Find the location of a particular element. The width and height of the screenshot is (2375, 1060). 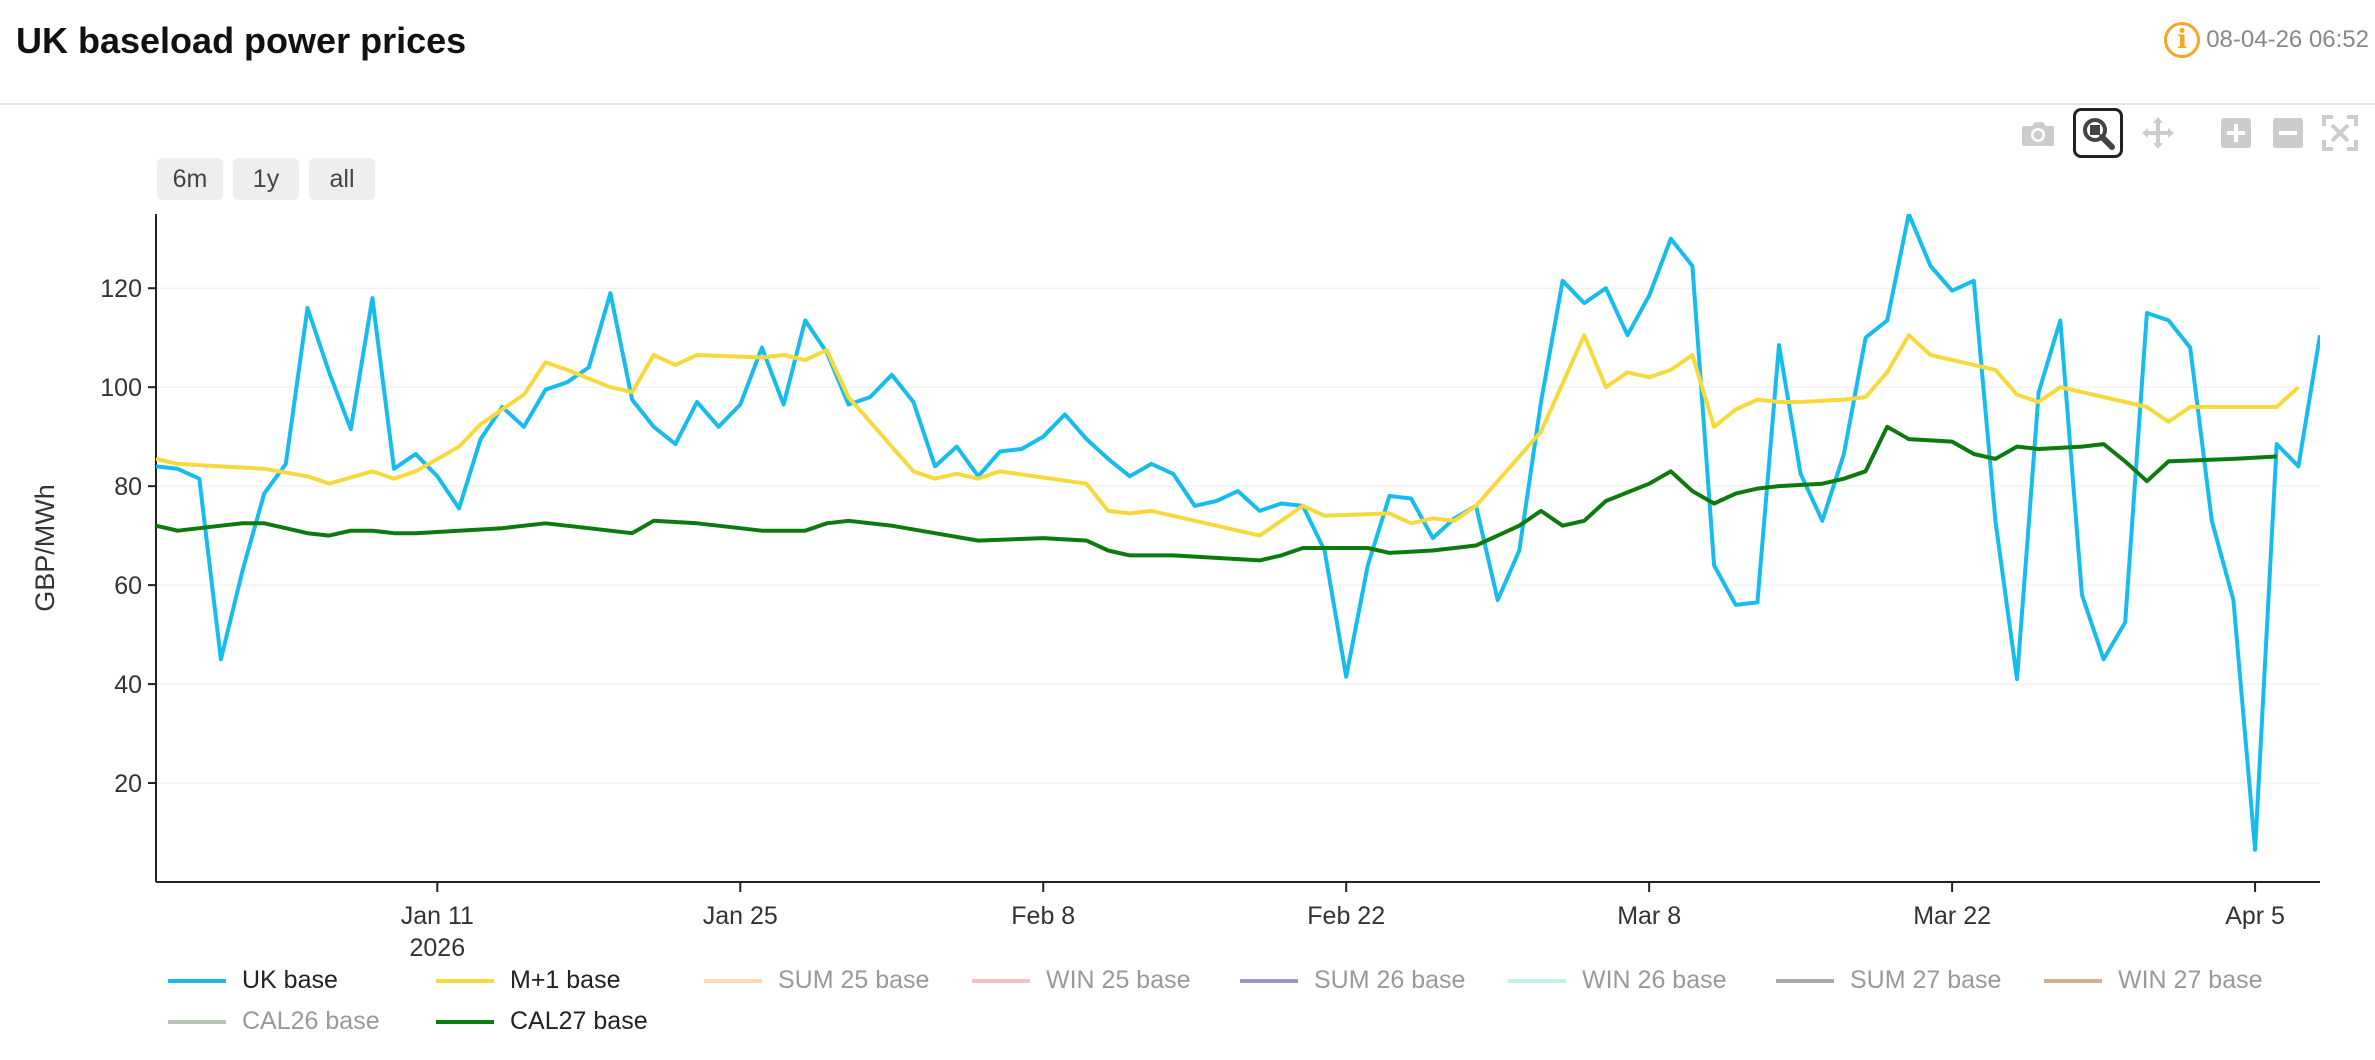

legend-item-win26_base: WIN 26 base is located at coordinates (1642, 980).